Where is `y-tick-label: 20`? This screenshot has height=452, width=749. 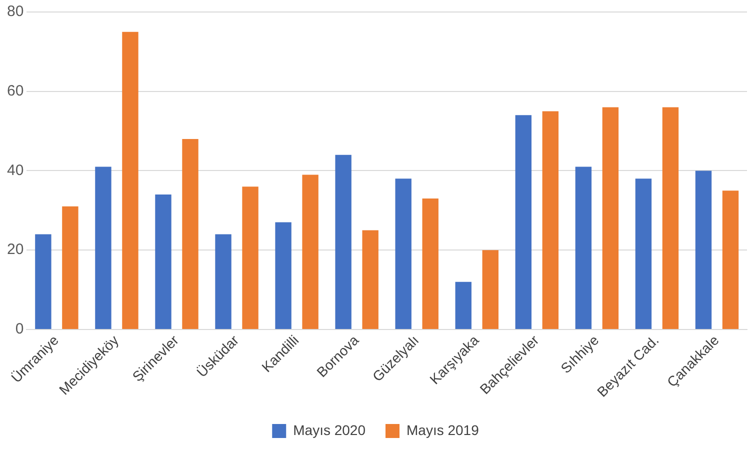 y-tick-label: 20 is located at coordinates (15, 249).